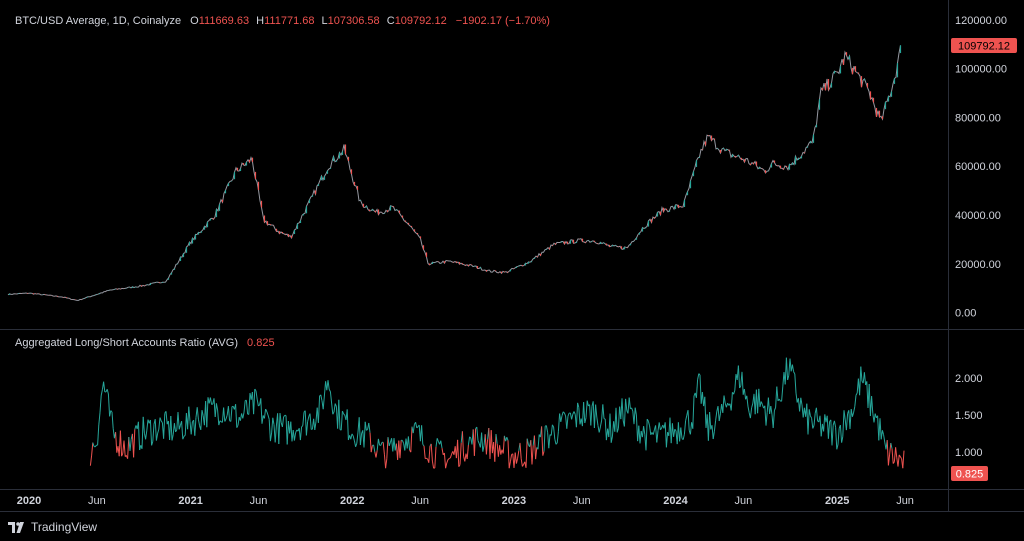 The width and height of the screenshot is (1024, 541). Describe the element at coordinates (503, 21) in the screenshot. I see `change-value: −1902.17 (−1.70%)` at that location.